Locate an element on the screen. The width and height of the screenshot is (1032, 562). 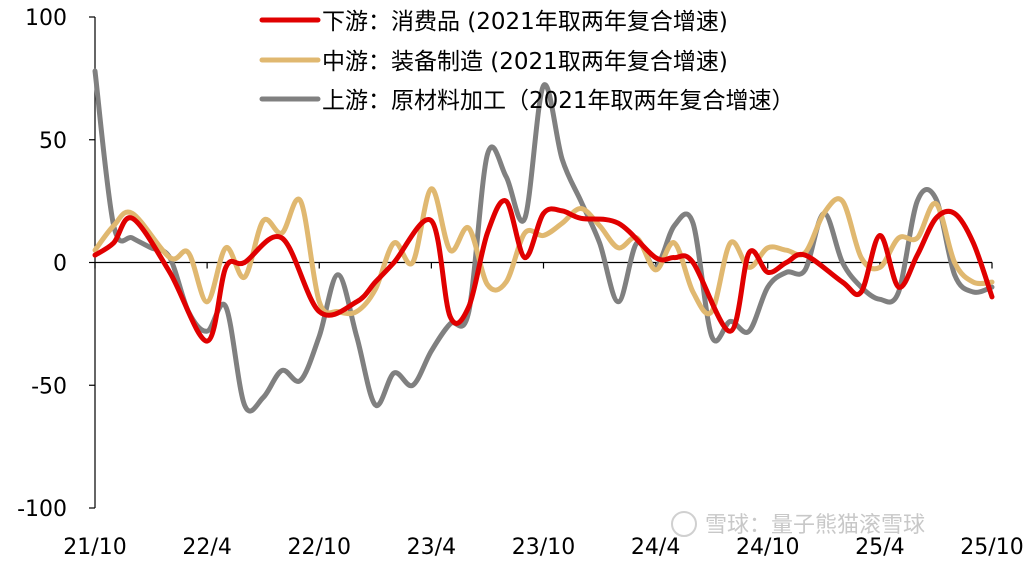
legend-midstream-label: 中游：装备制造 (2021取两年复合增速) is located at coordinates (525, 62).